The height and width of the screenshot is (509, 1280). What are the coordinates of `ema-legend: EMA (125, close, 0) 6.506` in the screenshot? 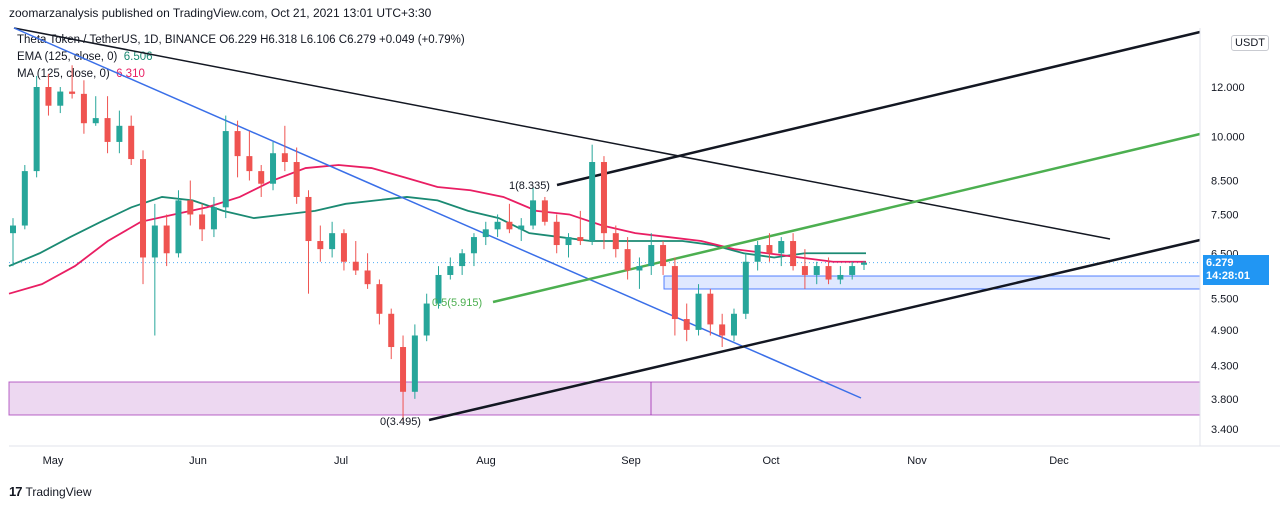 It's located at (85, 57).